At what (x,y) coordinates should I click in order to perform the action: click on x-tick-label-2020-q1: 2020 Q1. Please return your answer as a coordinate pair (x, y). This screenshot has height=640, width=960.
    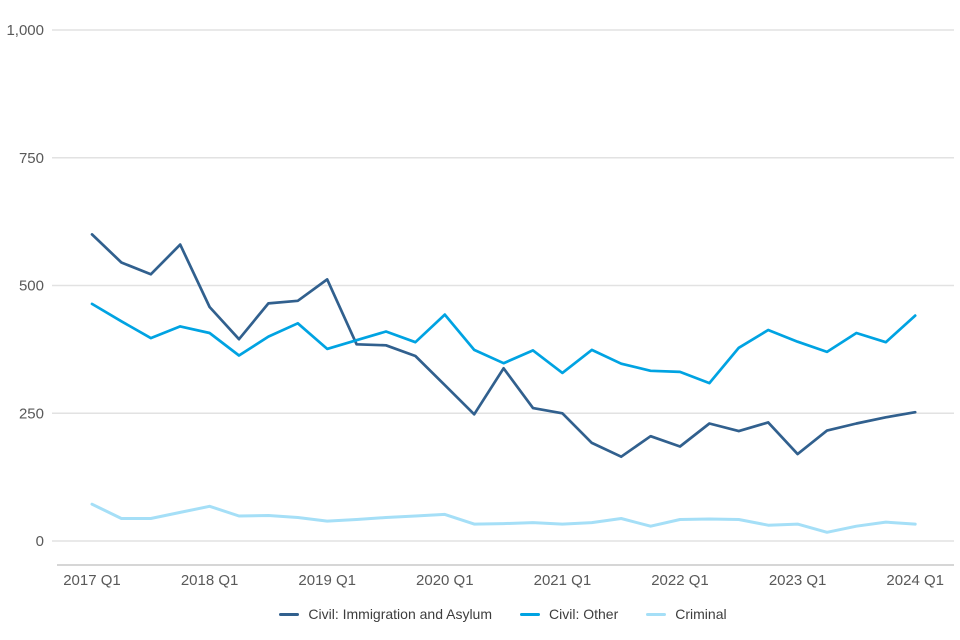
    Looking at the image, I should click on (445, 580).